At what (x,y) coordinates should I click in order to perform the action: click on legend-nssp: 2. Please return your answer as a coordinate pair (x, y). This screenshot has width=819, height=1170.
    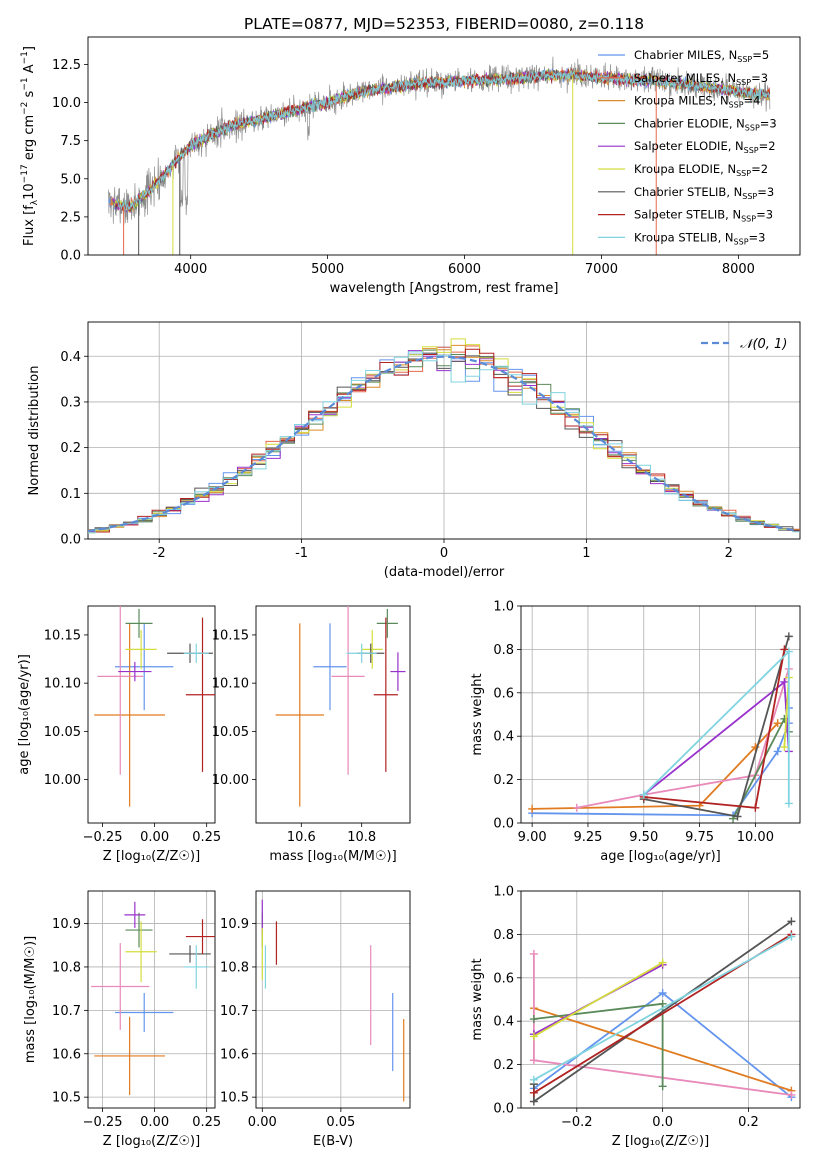
    Looking at the image, I should click on (764, 169).